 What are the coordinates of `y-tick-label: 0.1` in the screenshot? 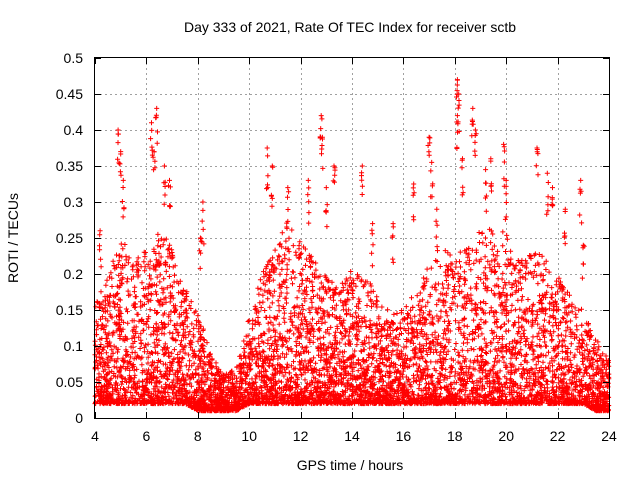 It's located at (74, 346).